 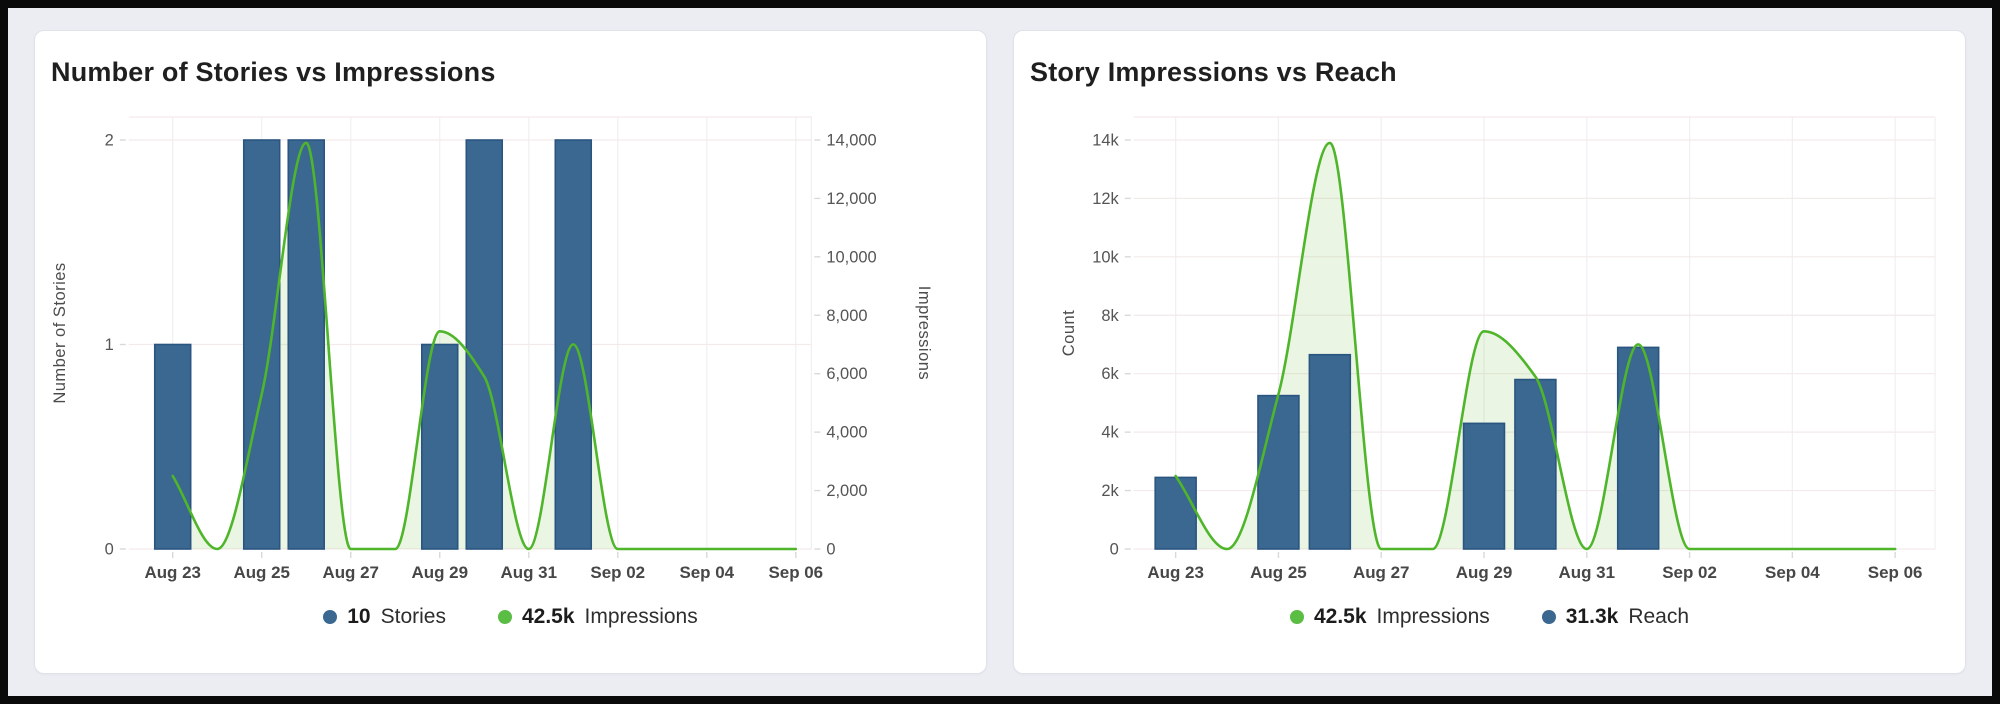 What do you see at coordinates (1105, 257) in the screenshot?
I see `y-axis-tick-label: 10k` at bounding box center [1105, 257].